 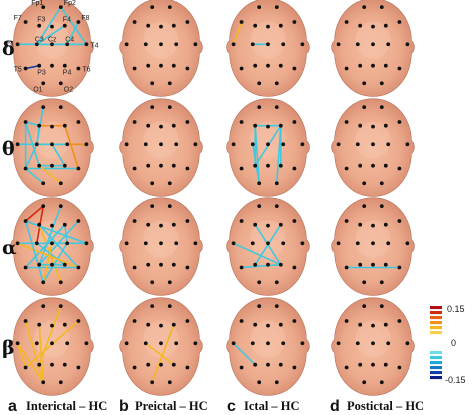 I want to click on panel-title-c: c Ictal – HC, so click(x=263, y=406).